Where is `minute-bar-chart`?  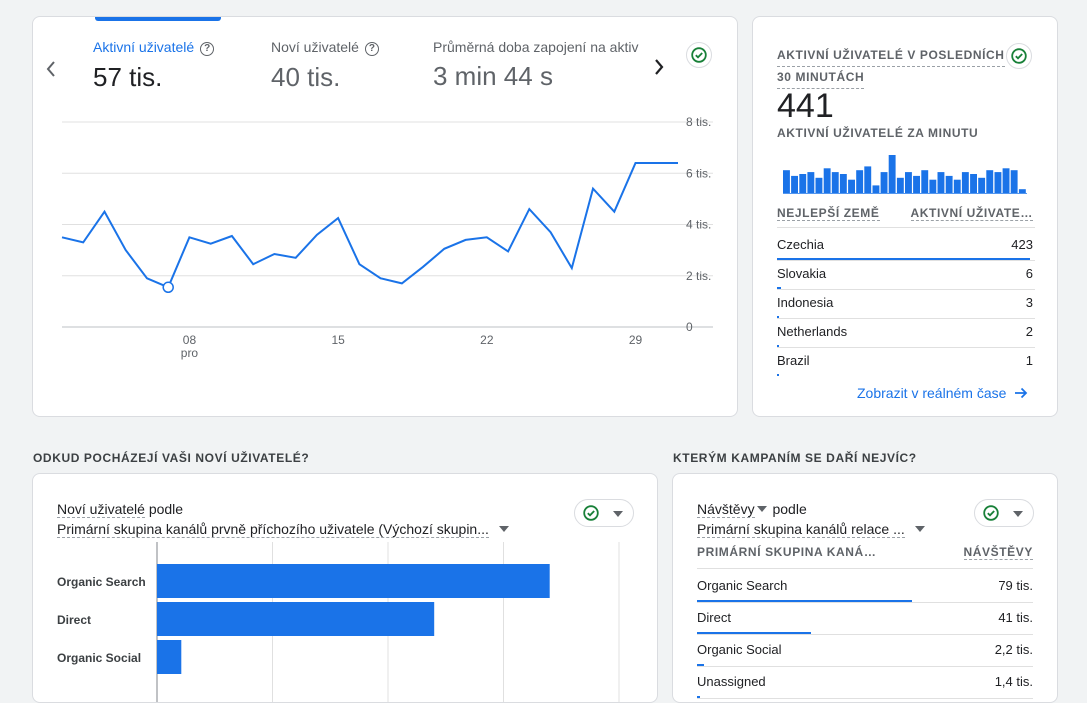 minute-bar-chart is located at coordinates (905, 174).